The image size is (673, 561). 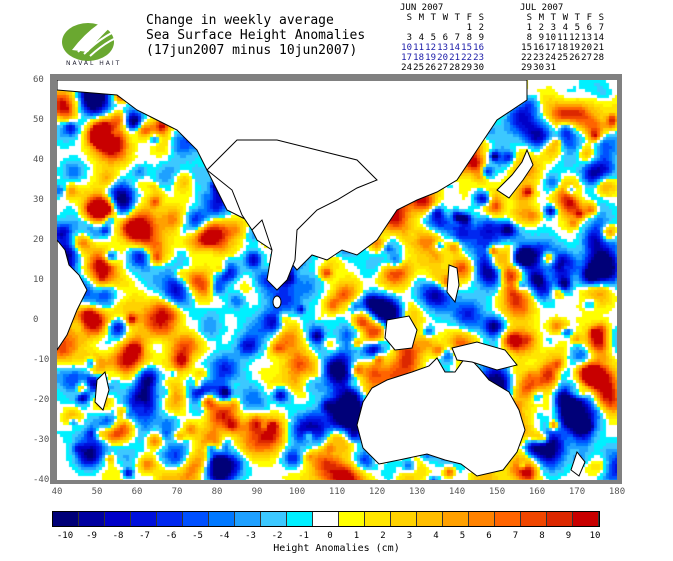 I want to click on calendar-day: 21, so click(x=598, y=48).